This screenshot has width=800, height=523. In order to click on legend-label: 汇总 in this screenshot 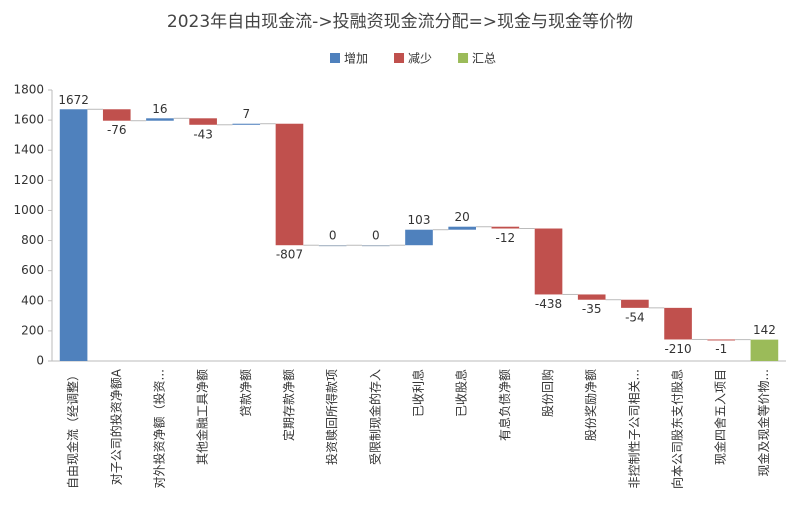, I will do `click(484, 59)`.